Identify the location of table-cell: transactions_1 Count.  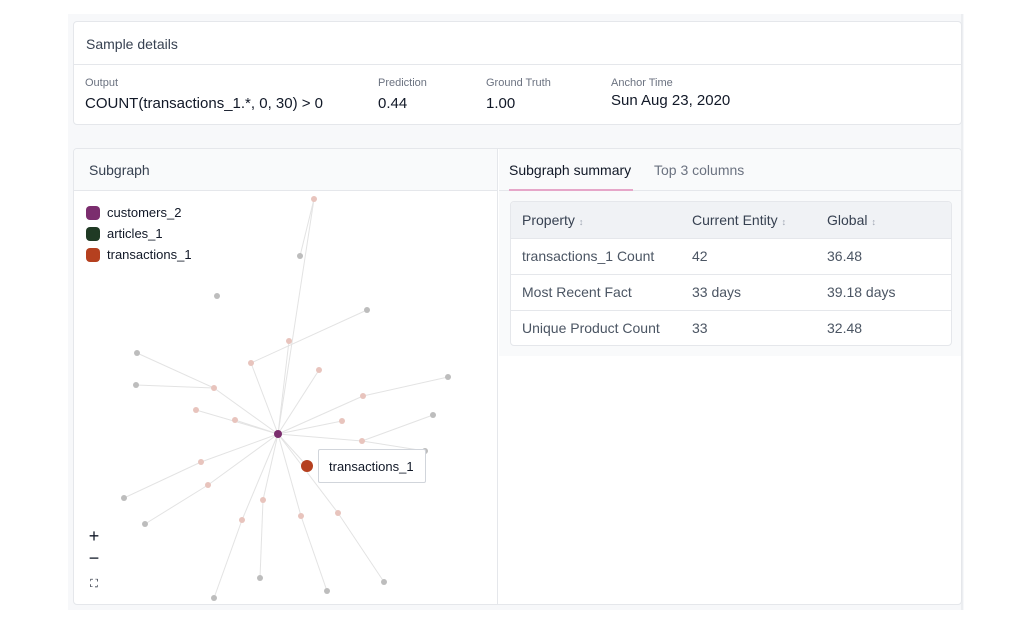
(596, 256).